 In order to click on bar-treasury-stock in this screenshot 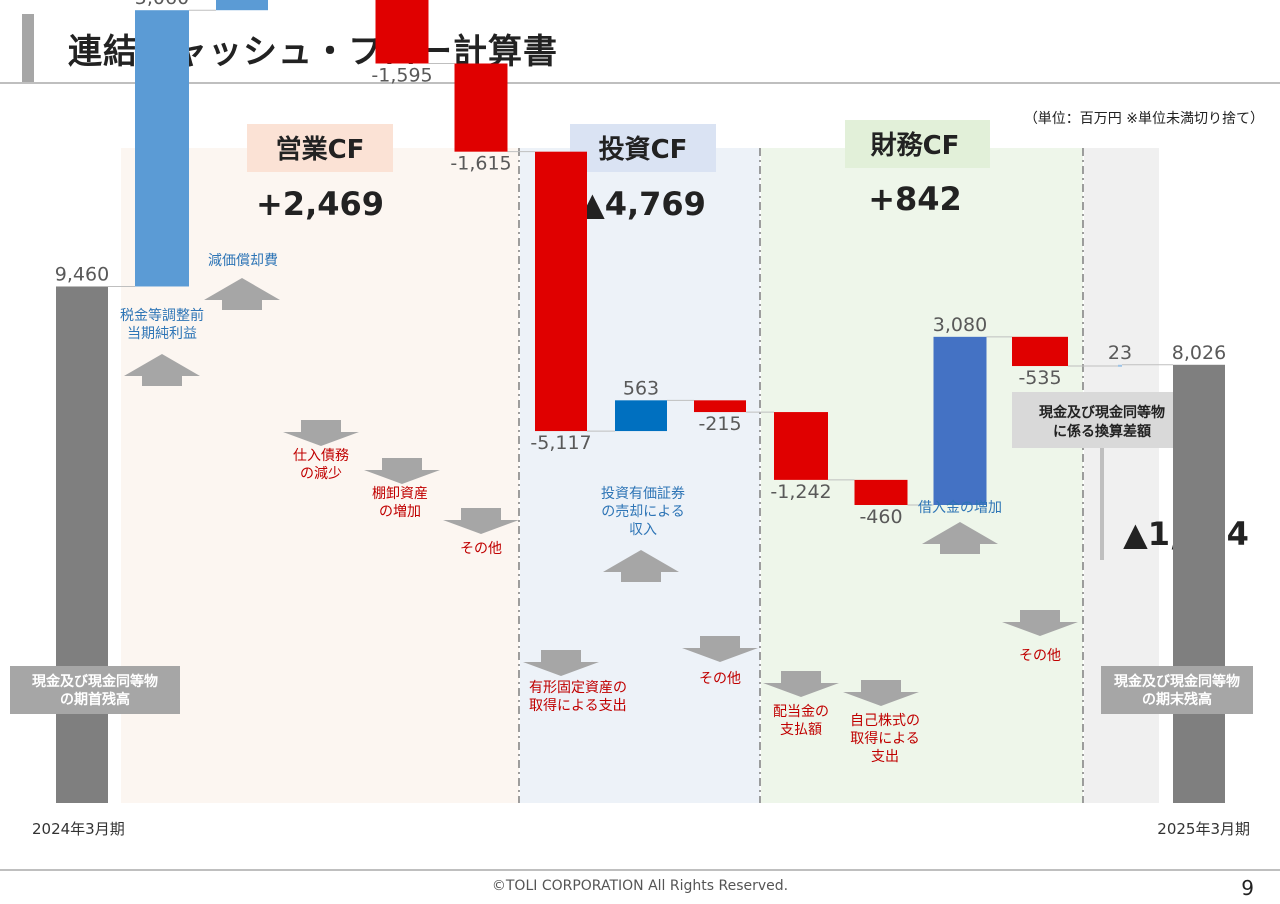, I will do `click(881, 492)`.